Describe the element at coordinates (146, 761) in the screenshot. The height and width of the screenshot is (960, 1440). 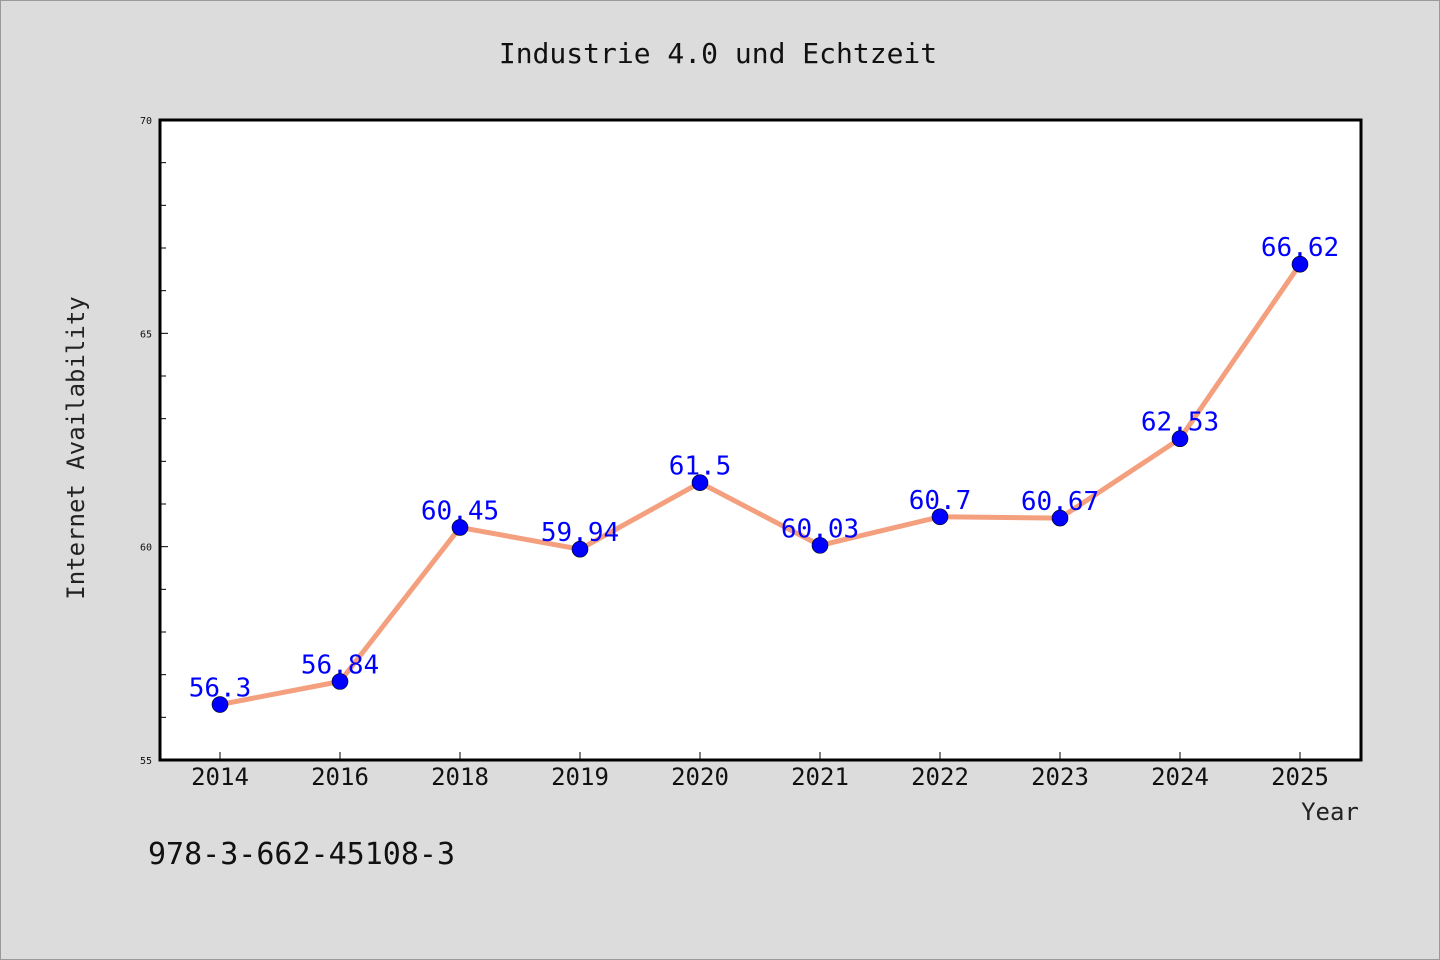
I see `y-tick-label: 55` at that location.